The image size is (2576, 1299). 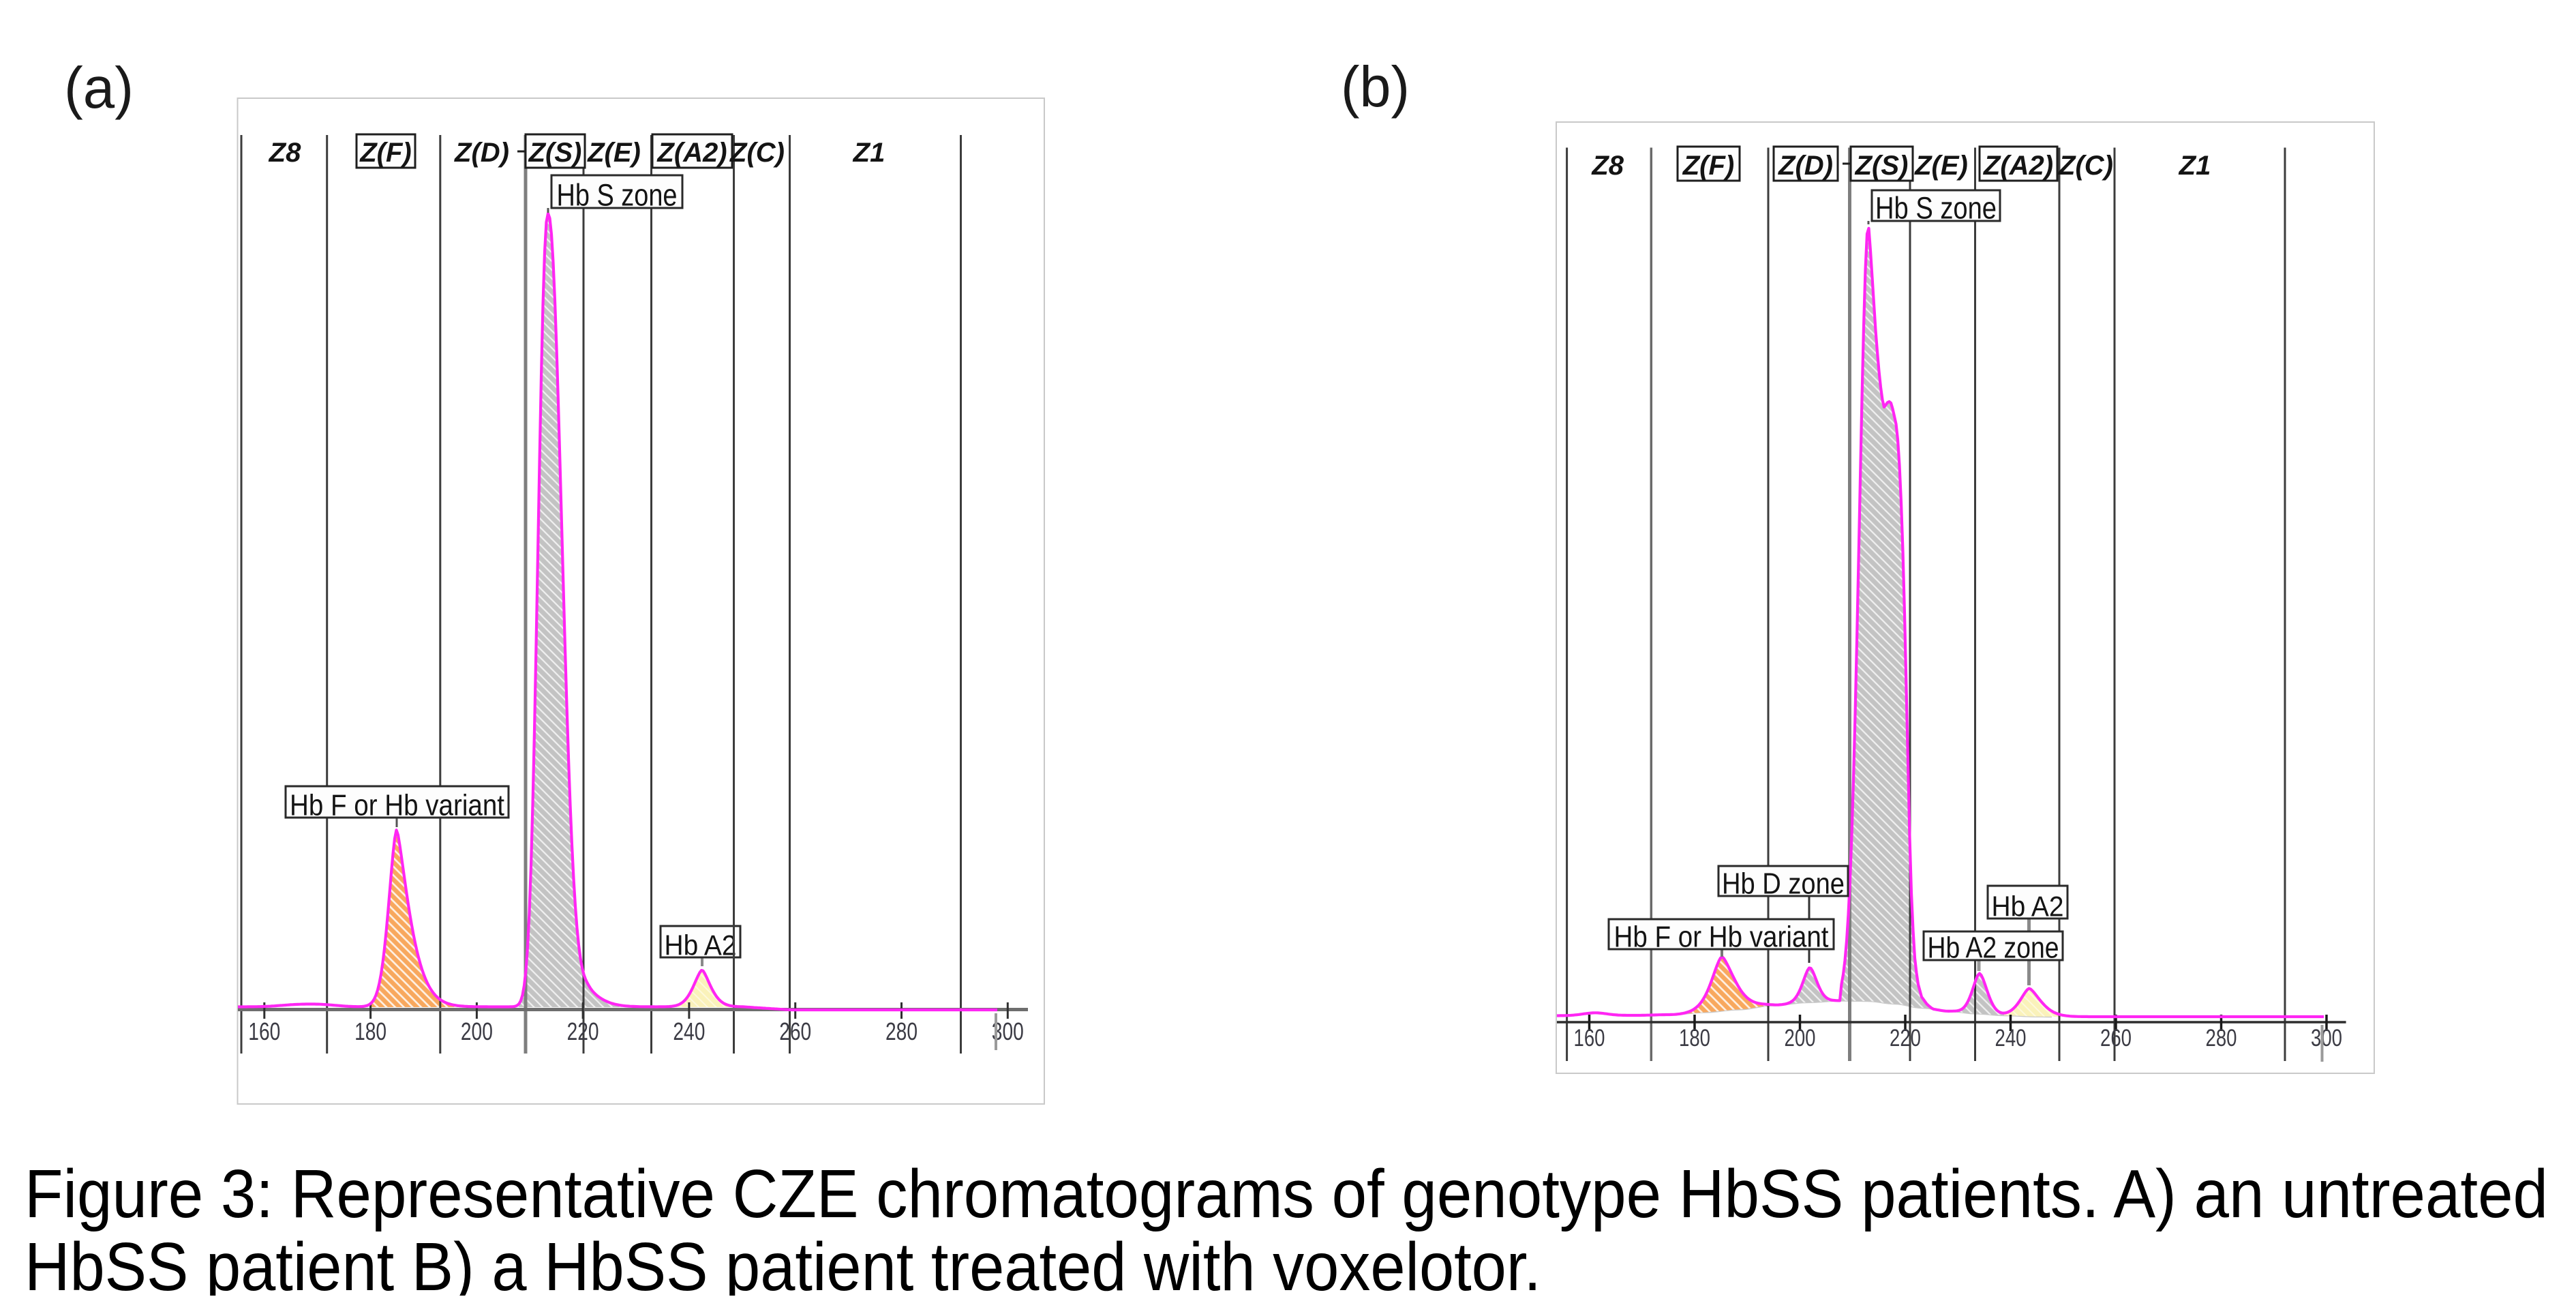 I want to click on svg-text: Hb D zone, so click(x=1783, y=884).